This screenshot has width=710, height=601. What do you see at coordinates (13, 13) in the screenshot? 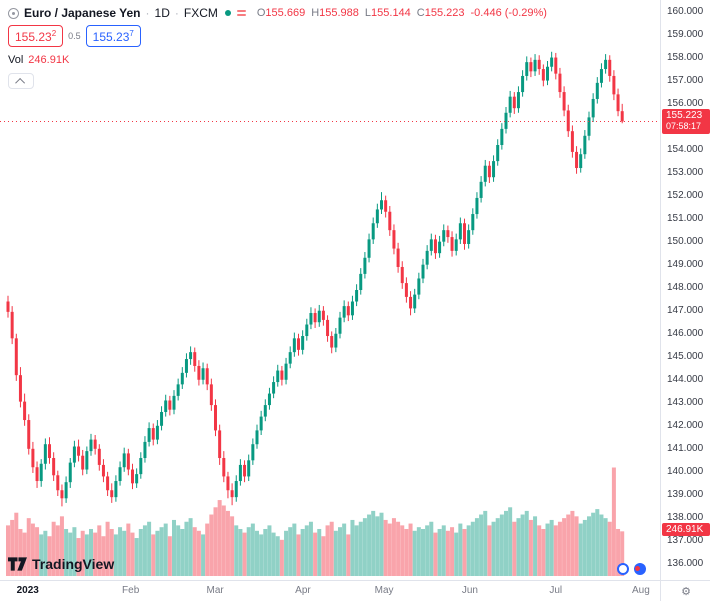
I see `symbol-logo-icon` at bounding box center [13, 13].